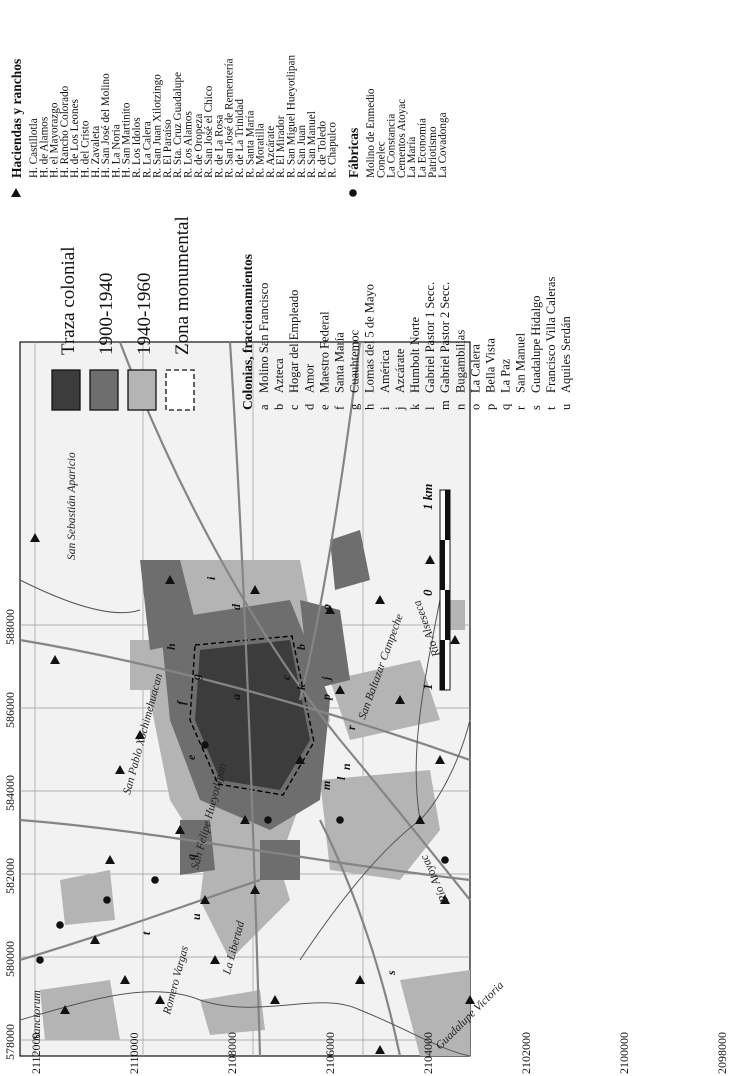 The image size is (732, 1076). Describe the element at coordinates (475, 407) in the screenshot. I see `colonia-letter-key: o` at that location.